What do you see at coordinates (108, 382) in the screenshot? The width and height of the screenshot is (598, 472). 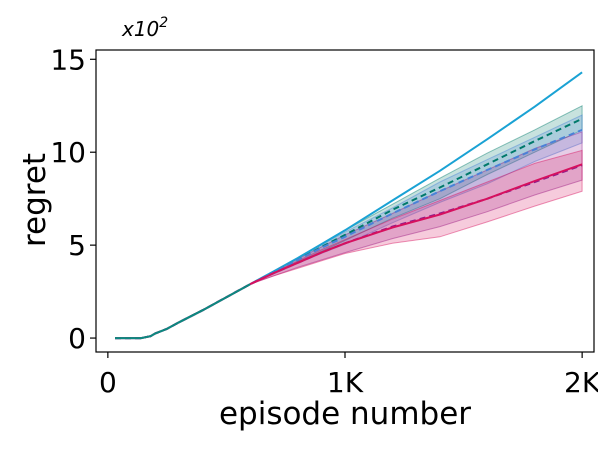 I see `x-tick-label: 0` at bounding box center [108, 382].